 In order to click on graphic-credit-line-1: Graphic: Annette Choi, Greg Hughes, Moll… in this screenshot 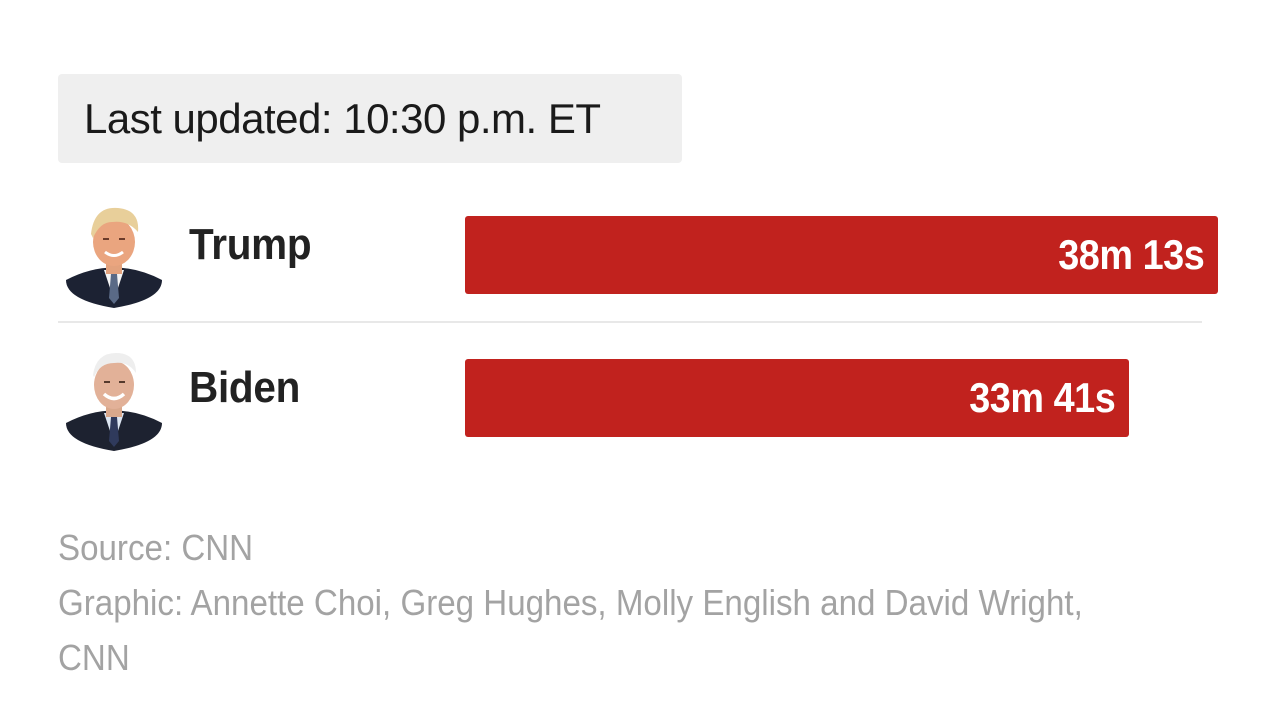, I will do `click(570, 602)`.